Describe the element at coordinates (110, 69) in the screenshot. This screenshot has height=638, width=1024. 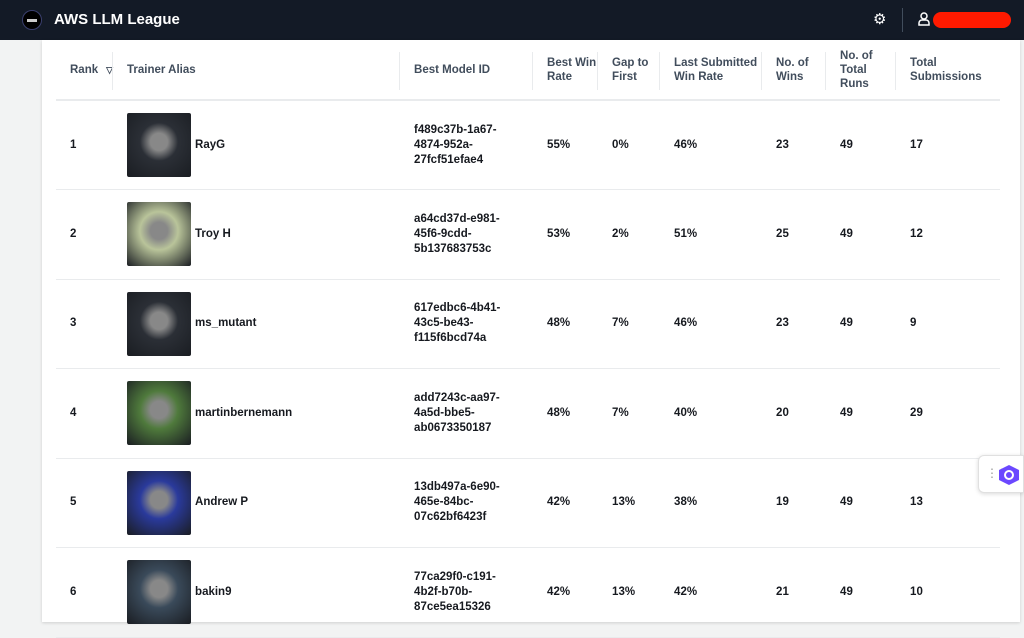
I see `sort-descending-icon: ▽` at that location.